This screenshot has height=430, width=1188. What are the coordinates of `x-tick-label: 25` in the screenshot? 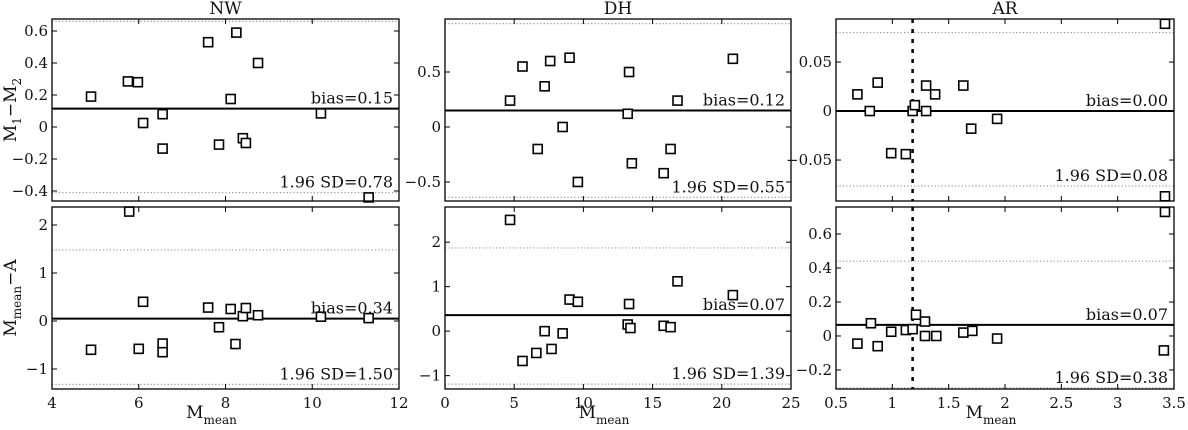 It's located at (790, 403).